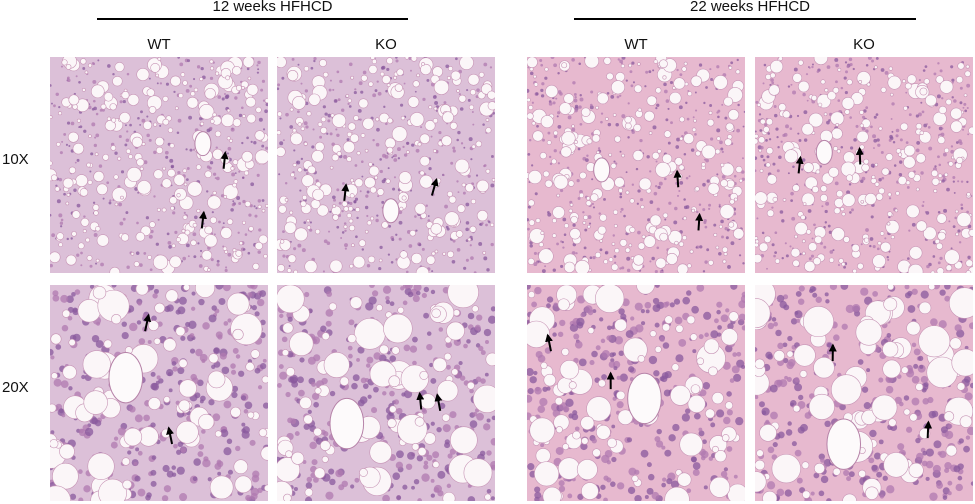 The width and height of the screenshot is (975, 504). Describe the element at coordinates (386, 44) in the screenshot. I see `column-label: KO` at that location.